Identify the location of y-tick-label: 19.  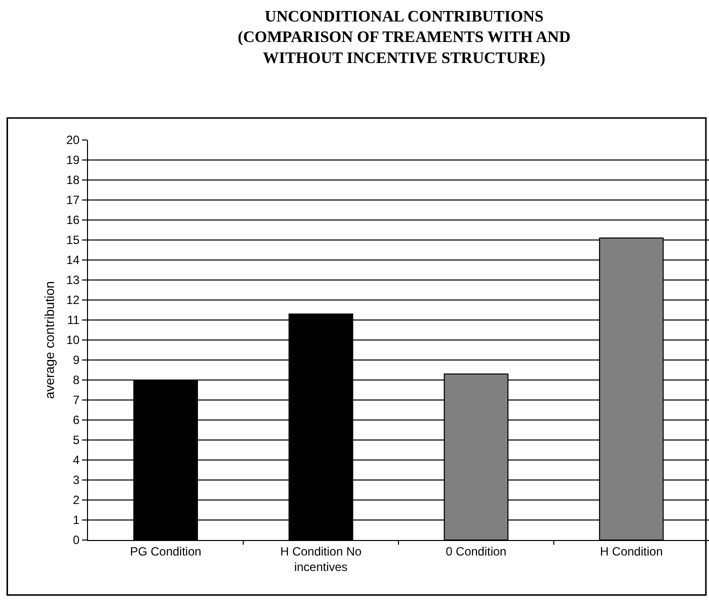
(73, 160).